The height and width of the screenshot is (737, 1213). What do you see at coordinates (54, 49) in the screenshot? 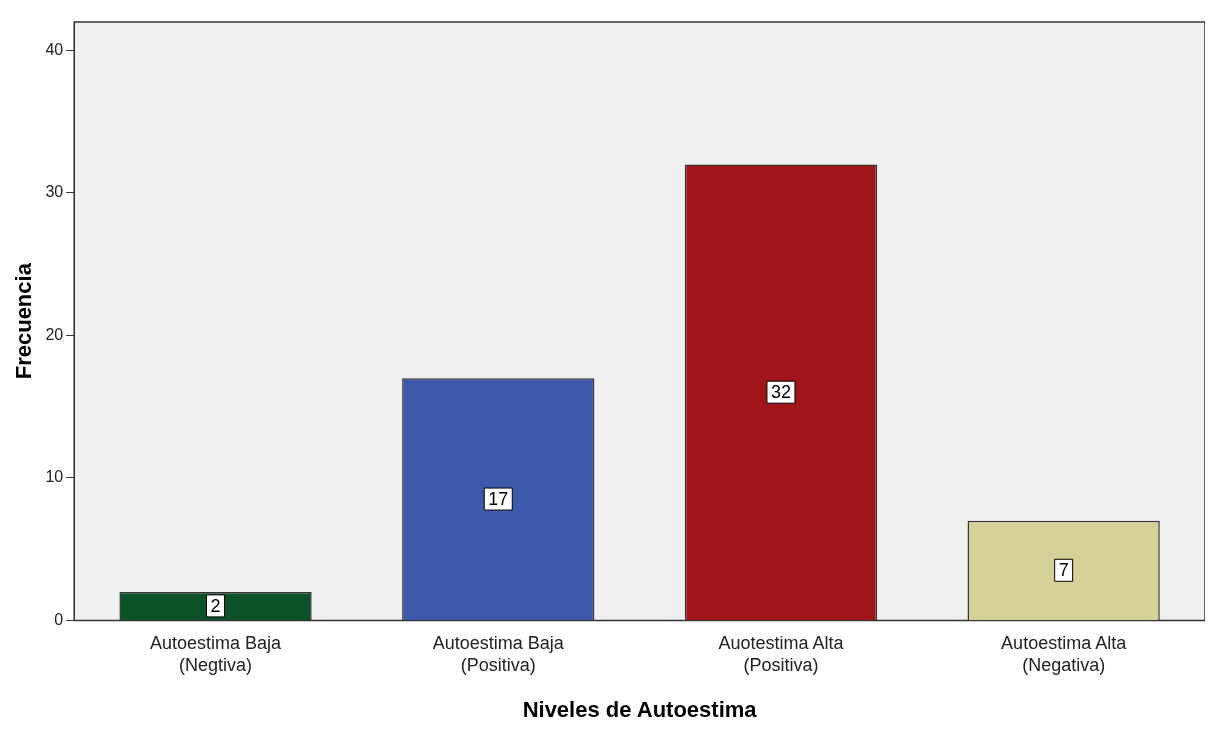
I see `y-tick-label: 40` at bounding box center [54, 49].